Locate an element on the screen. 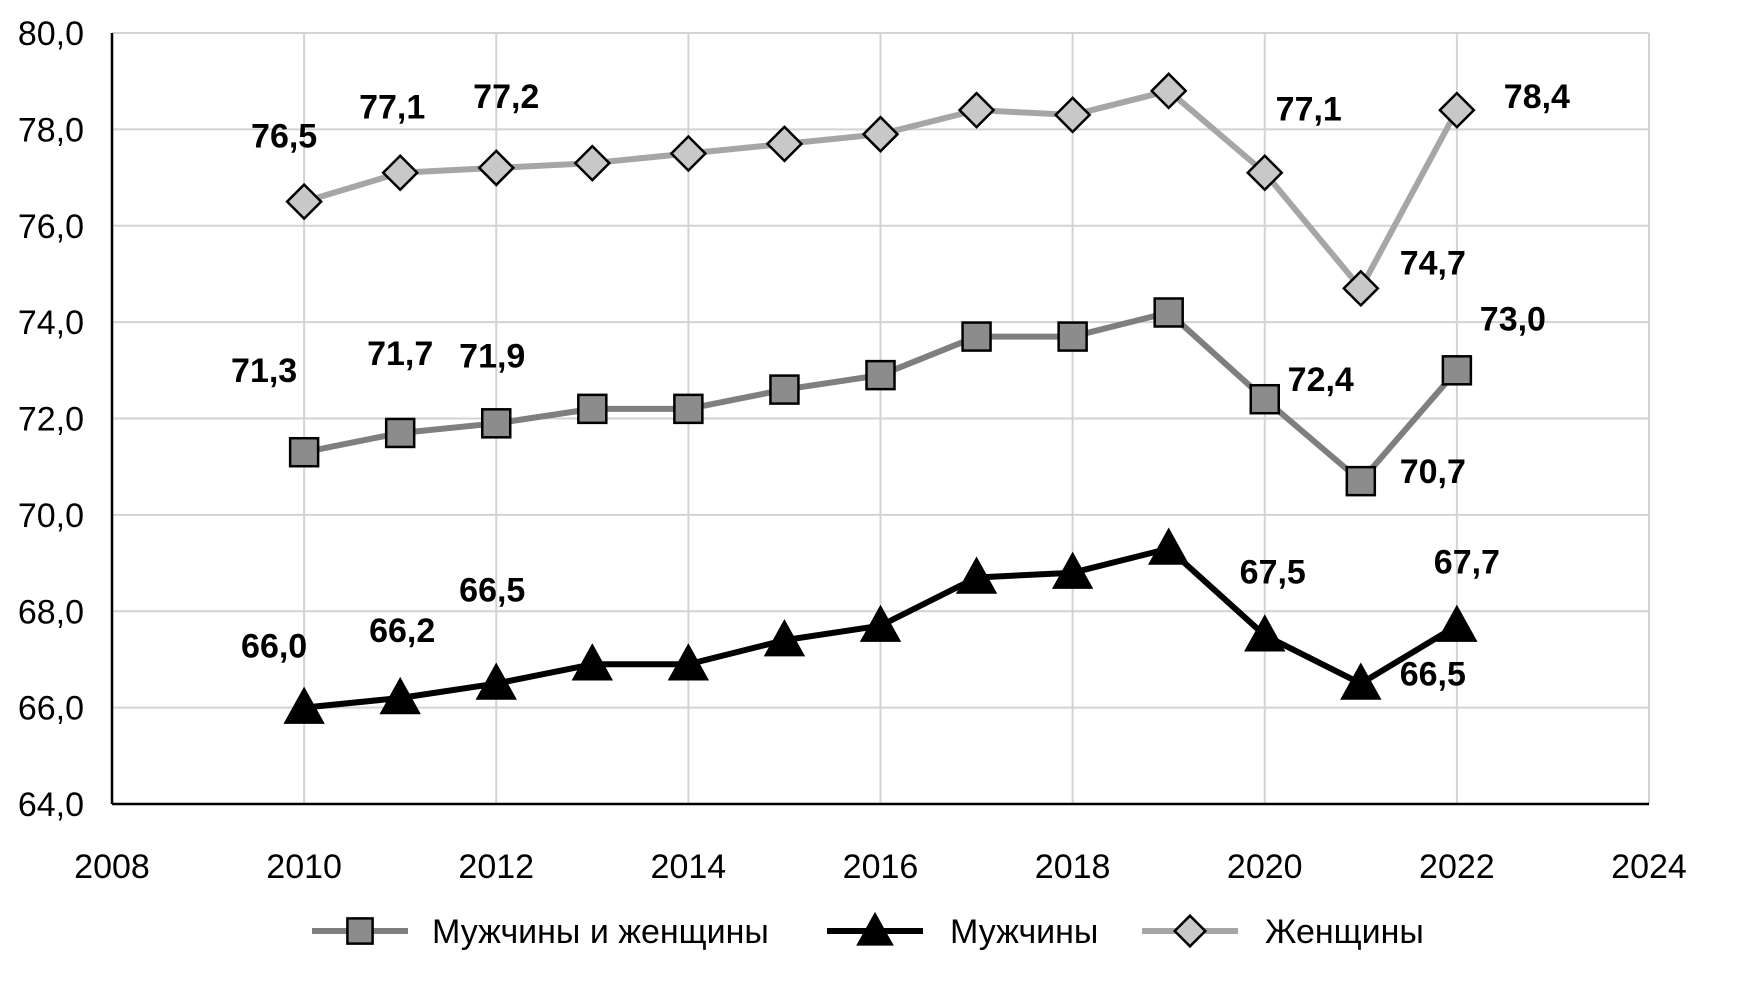 The image size is (1739, 982). x-tick-label: 2012 is located at coordinates (496, 867).